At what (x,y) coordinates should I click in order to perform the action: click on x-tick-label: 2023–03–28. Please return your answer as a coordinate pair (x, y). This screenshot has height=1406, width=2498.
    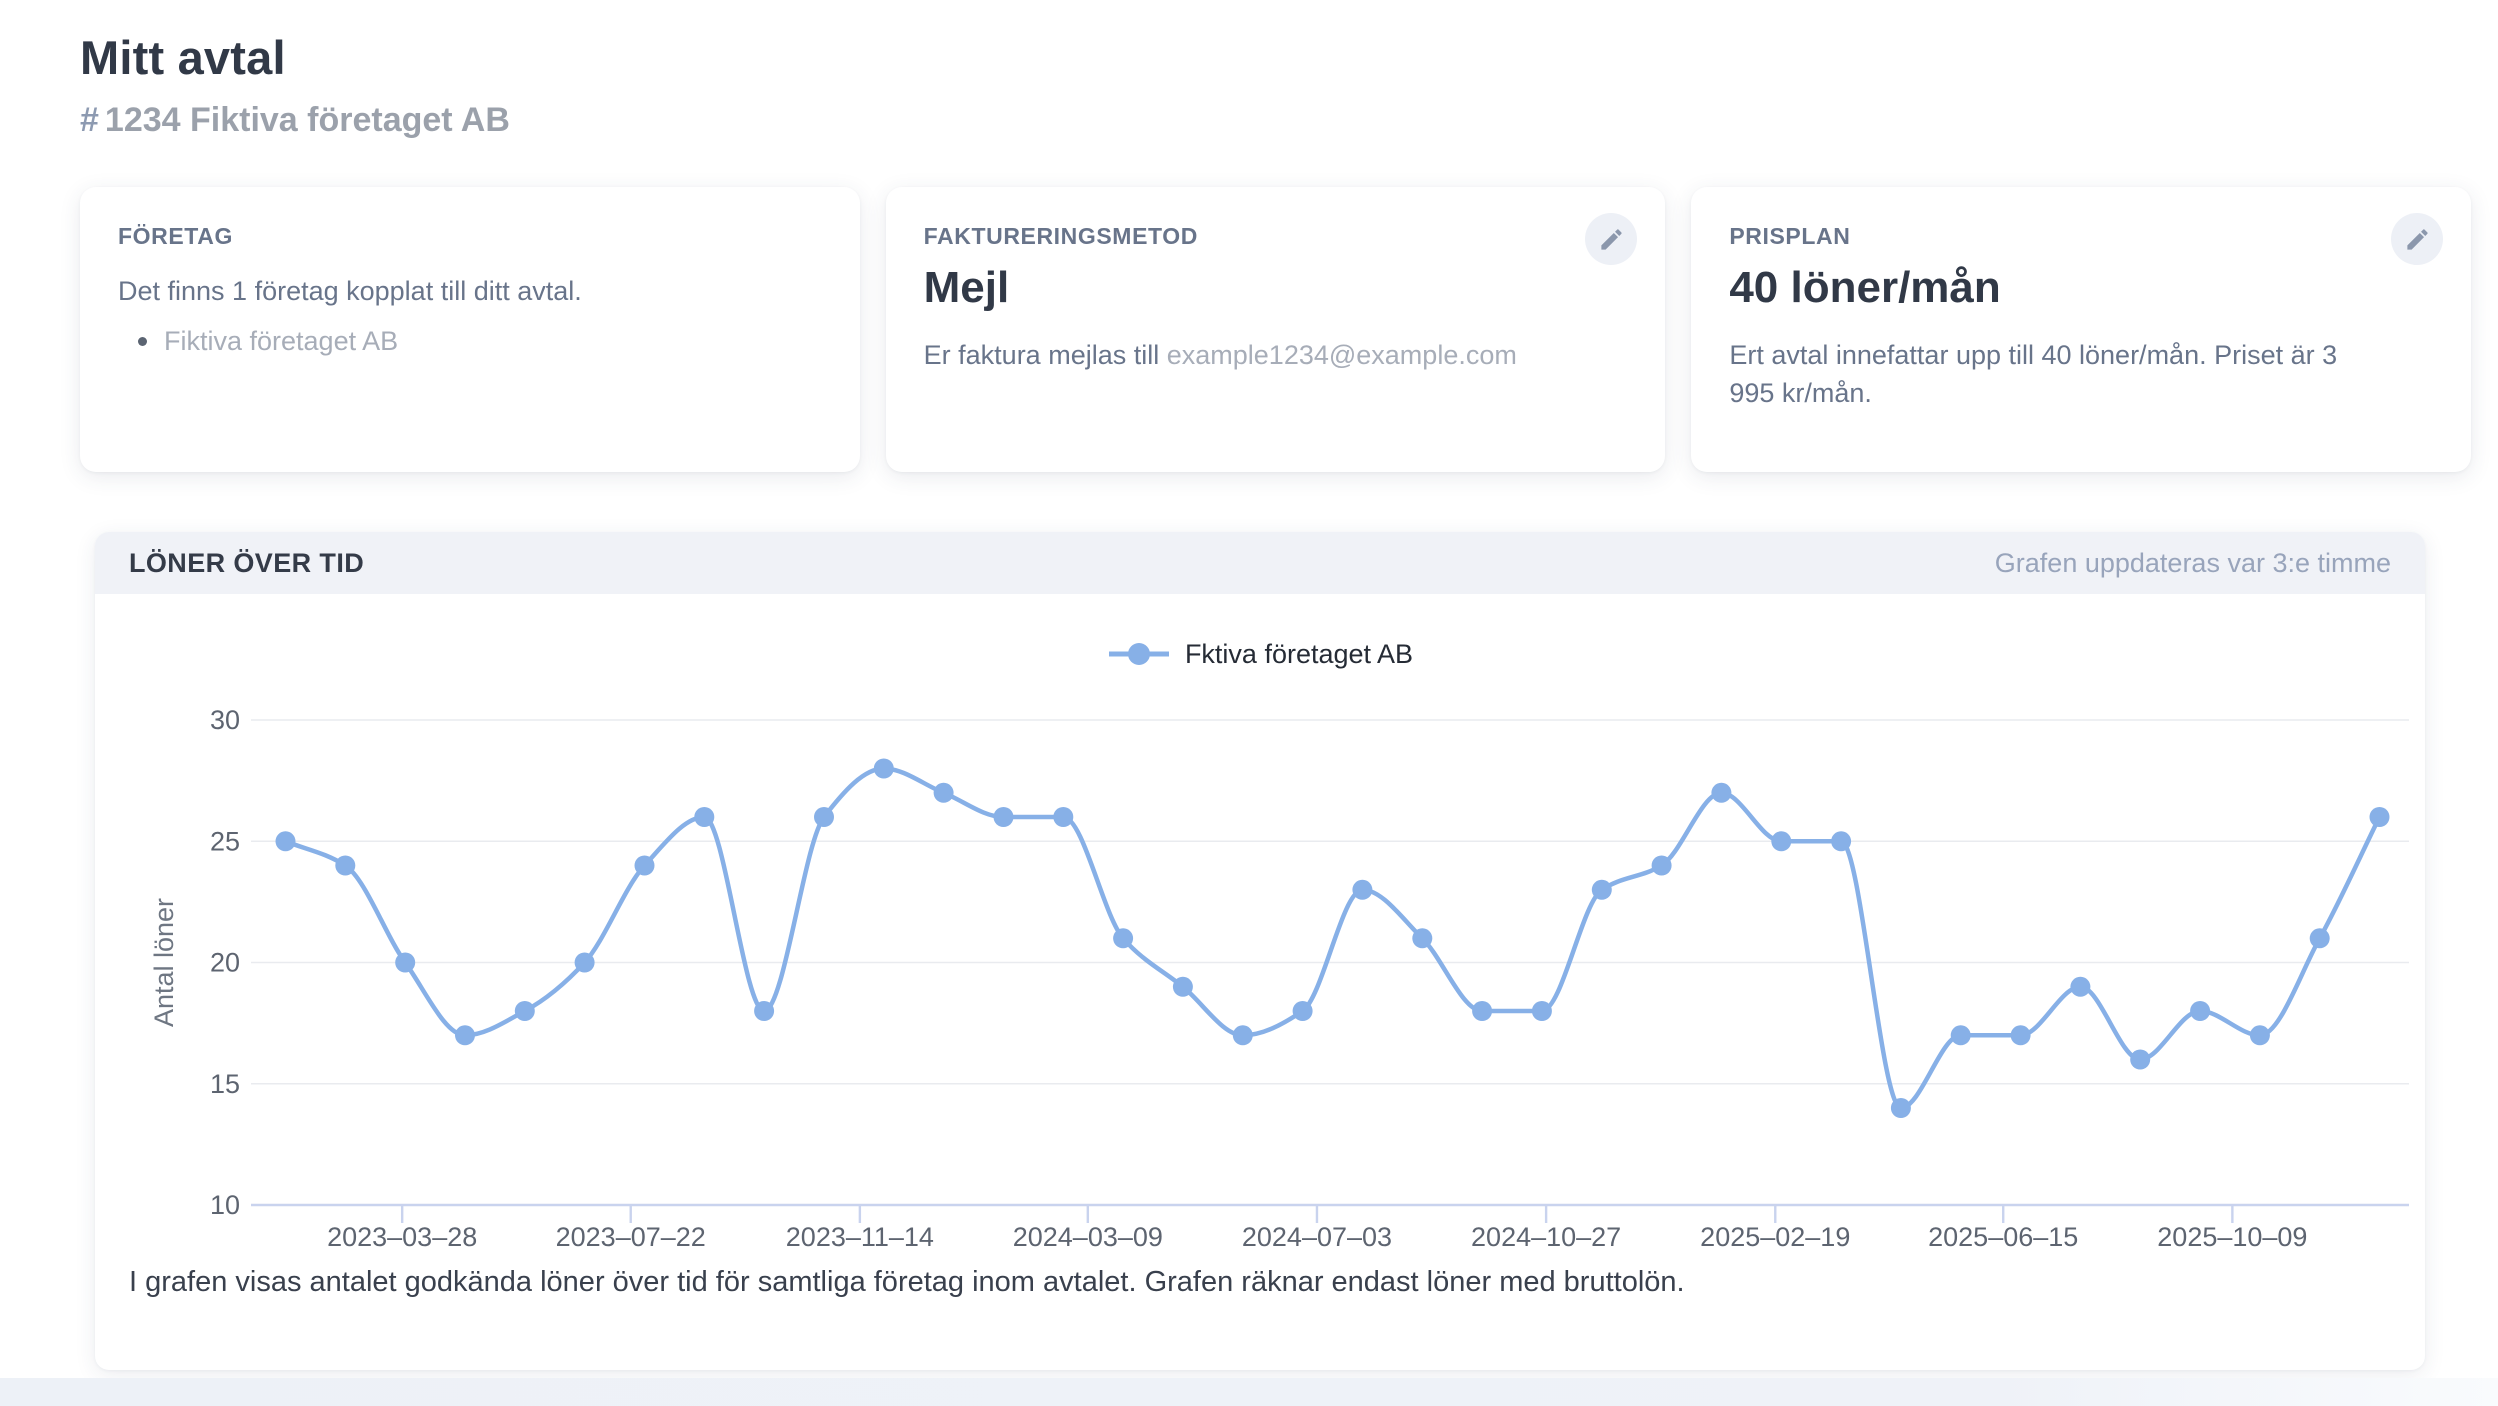
    Looking at the image, I should click on (402, 1237).